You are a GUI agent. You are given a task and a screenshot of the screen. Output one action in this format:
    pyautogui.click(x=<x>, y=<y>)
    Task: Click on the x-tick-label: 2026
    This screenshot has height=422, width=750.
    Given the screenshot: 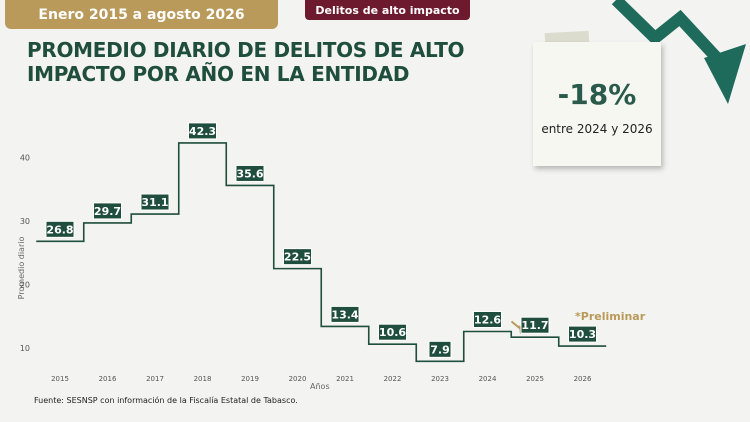 What is the action you would take?
    pyautogui.click(x=583, y=379)
    